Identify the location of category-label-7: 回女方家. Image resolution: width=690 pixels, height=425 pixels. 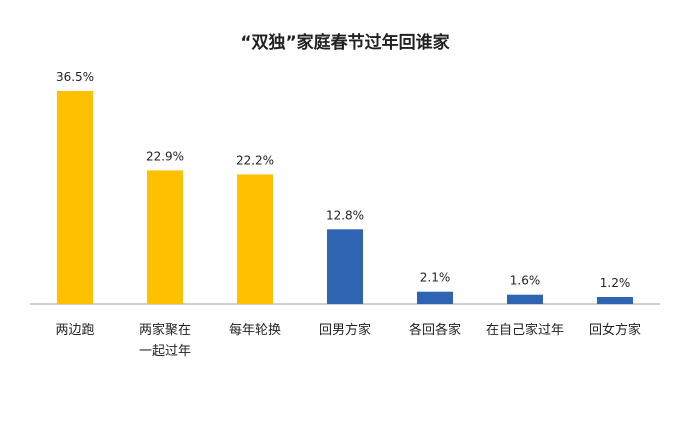
(615, 330).